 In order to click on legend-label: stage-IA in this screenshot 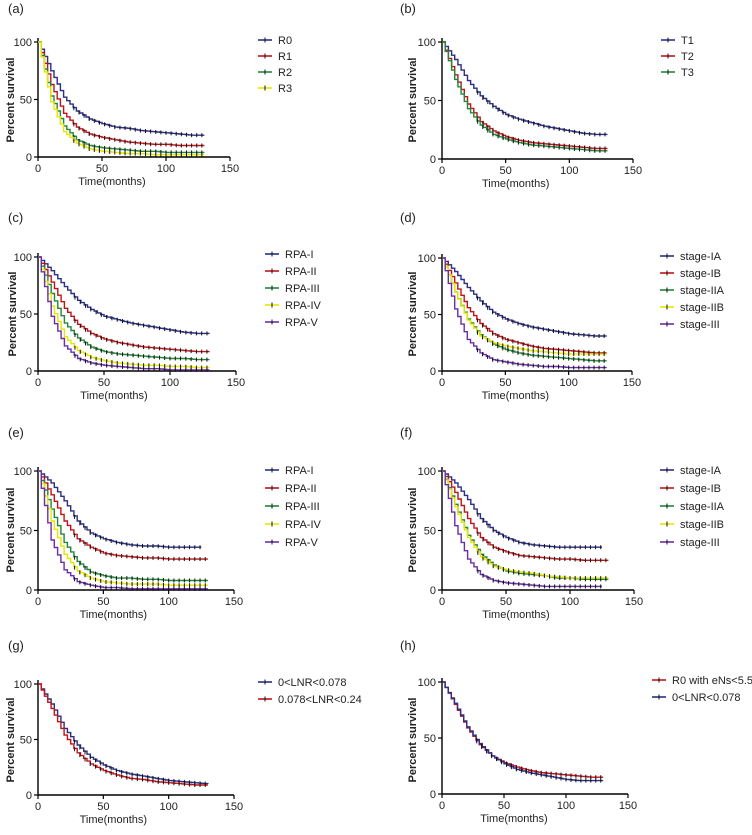, I will do `click(701, 257)`.